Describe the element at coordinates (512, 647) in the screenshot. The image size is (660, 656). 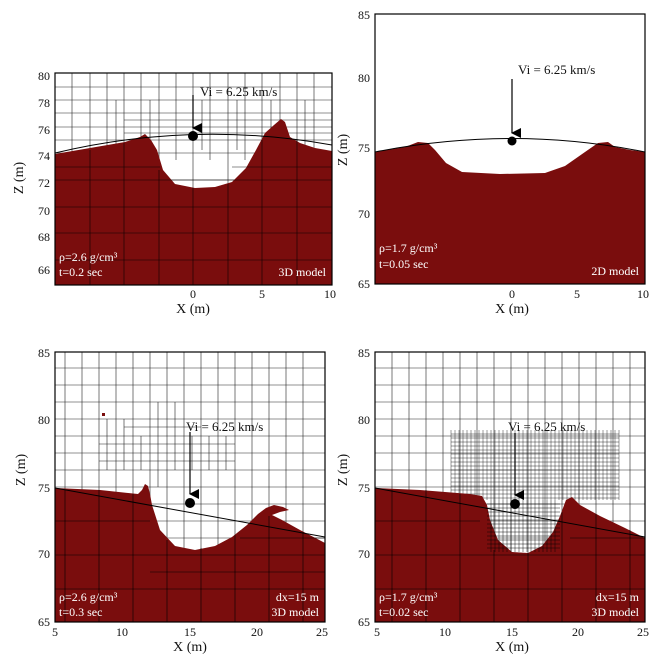
I see `x-axis-label-d: X (m)` at that location.